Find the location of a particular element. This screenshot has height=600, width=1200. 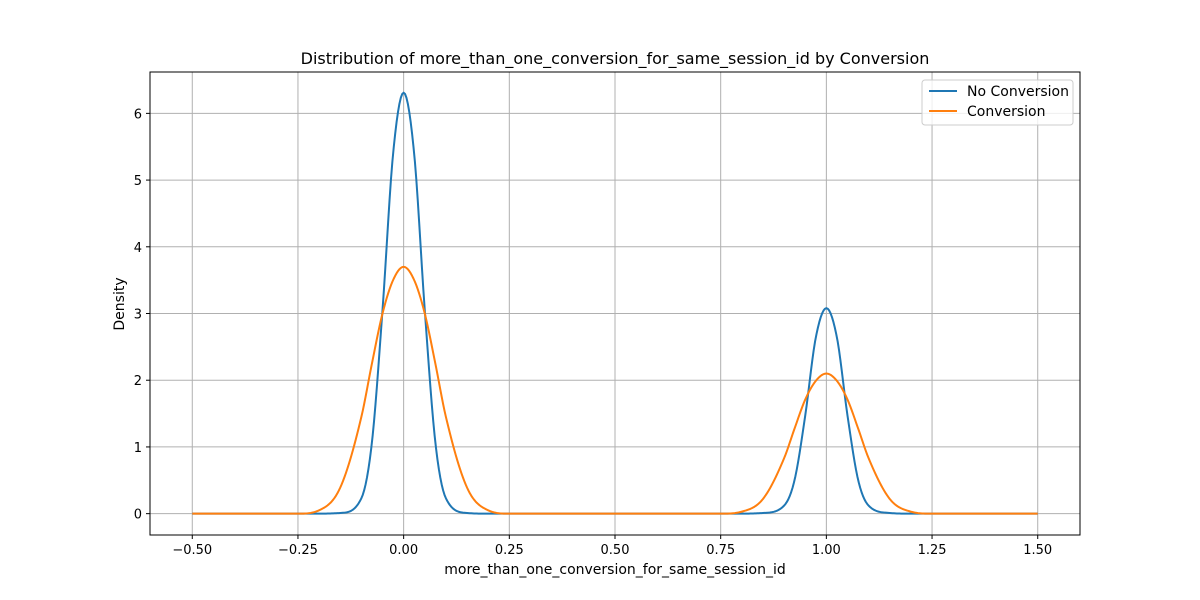

y-tick-label: 2 is located at coordinates (138, 381).